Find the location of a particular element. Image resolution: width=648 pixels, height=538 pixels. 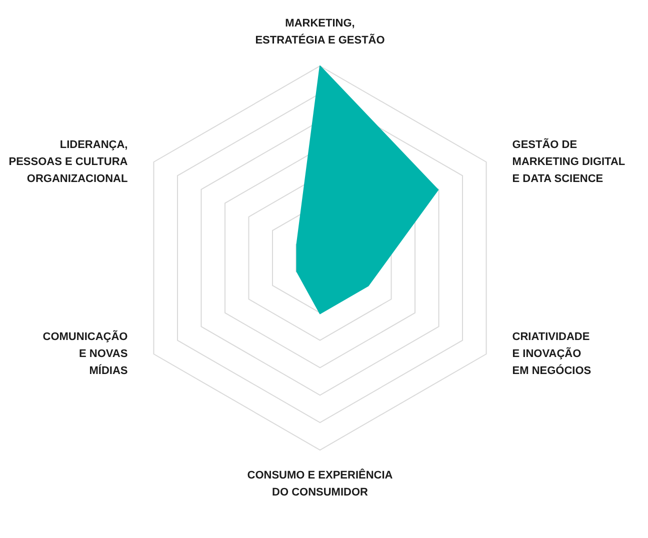

spoke-label: MARKETING, ESTRATÉGIA E GESTÃO is located at coordinates (320, 32).